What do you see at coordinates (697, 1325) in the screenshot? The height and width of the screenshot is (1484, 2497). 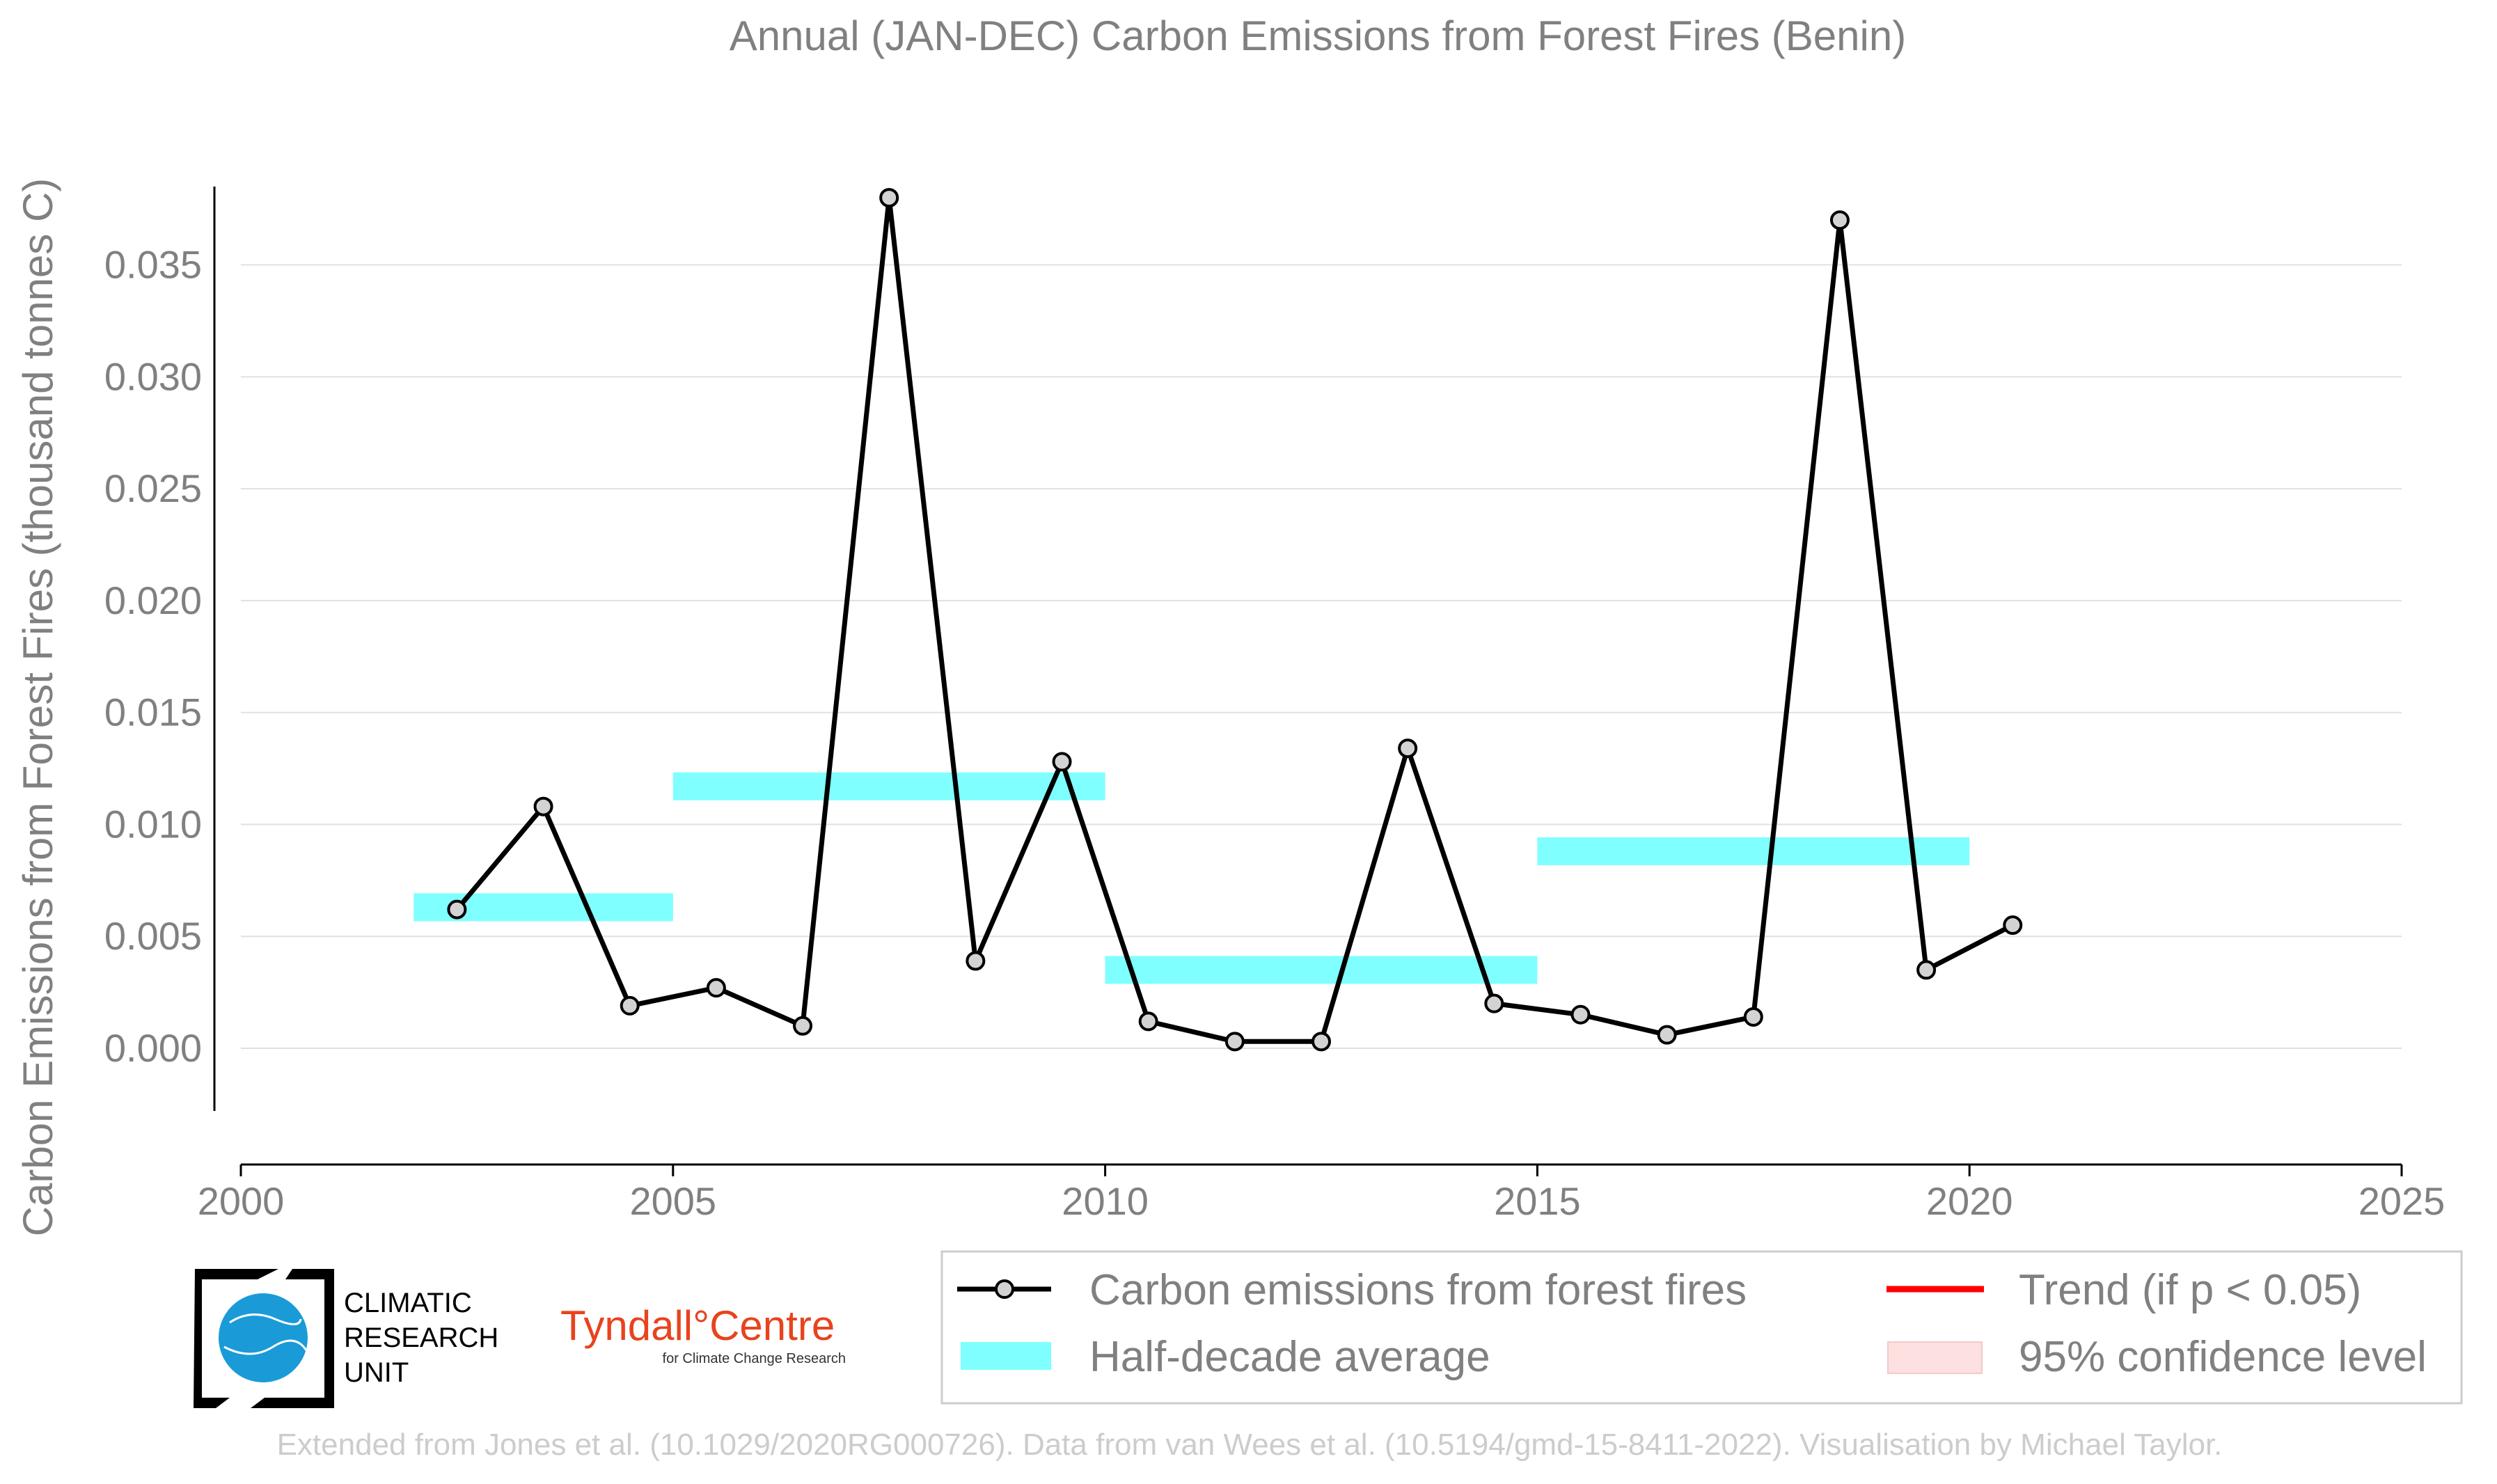 I see `tyndall-main: Tyndall°Centre` at bounding box center [697, 1325].